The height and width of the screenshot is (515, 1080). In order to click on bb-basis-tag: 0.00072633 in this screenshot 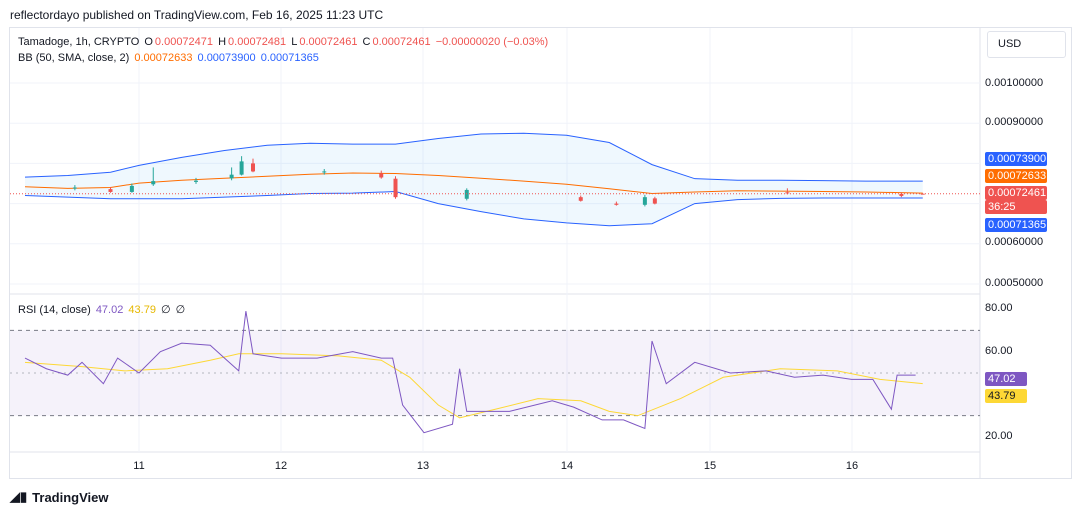, I will do `click(1016, 176)`.